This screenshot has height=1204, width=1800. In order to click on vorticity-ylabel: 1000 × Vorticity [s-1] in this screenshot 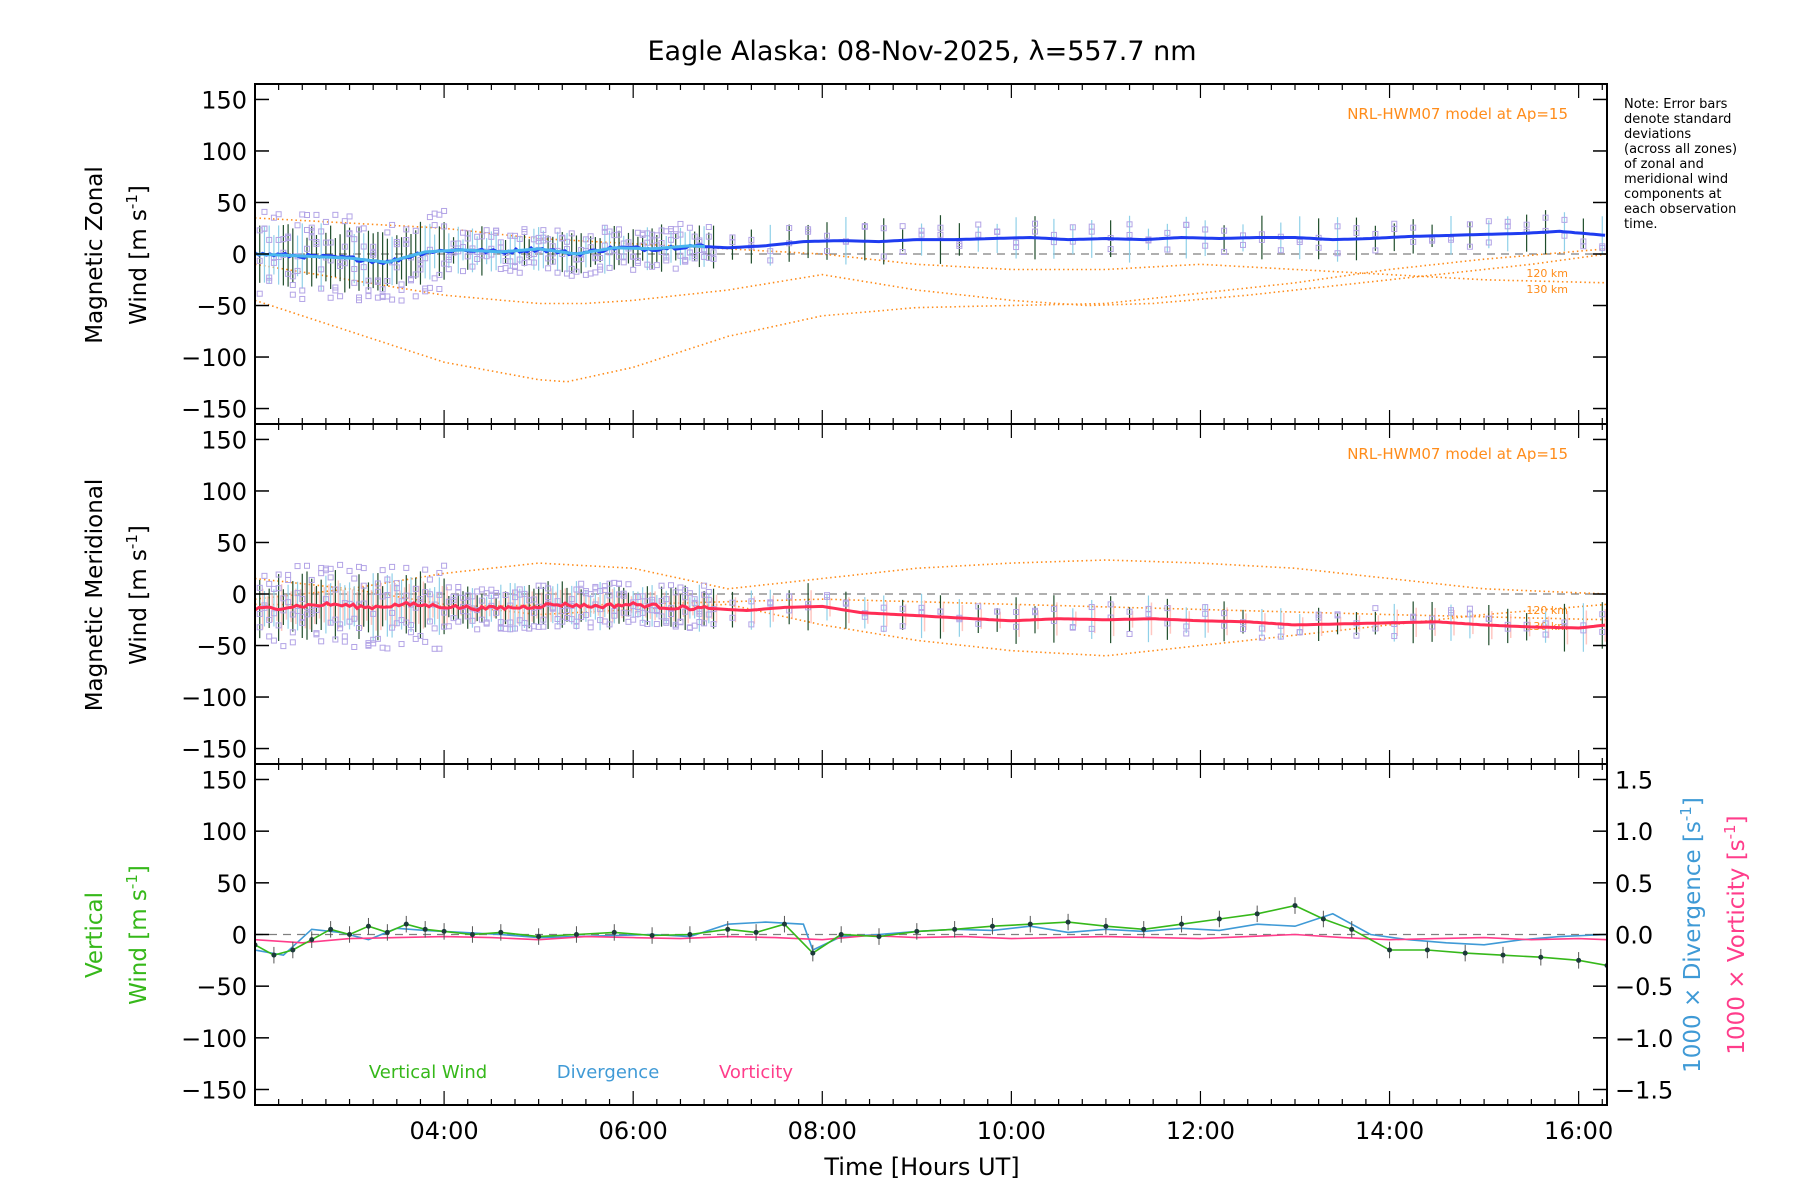, I will do `click(1735, 934)`.